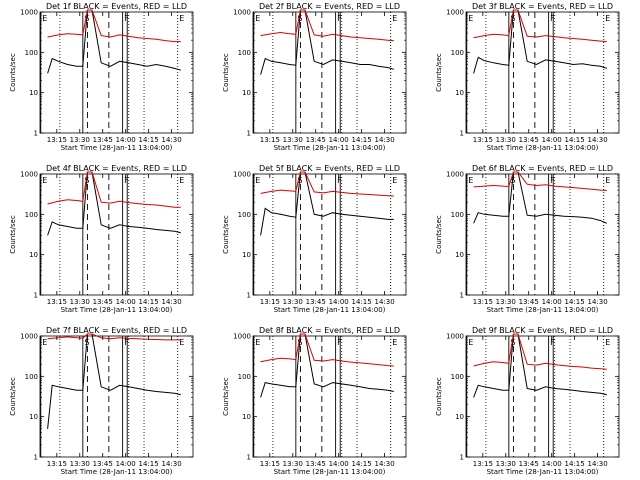  Describe the element at coordinates (116, 330) in the screenshot. I see `panel-title: Det 7f BLACK = Events, RED = LLD` at that location.